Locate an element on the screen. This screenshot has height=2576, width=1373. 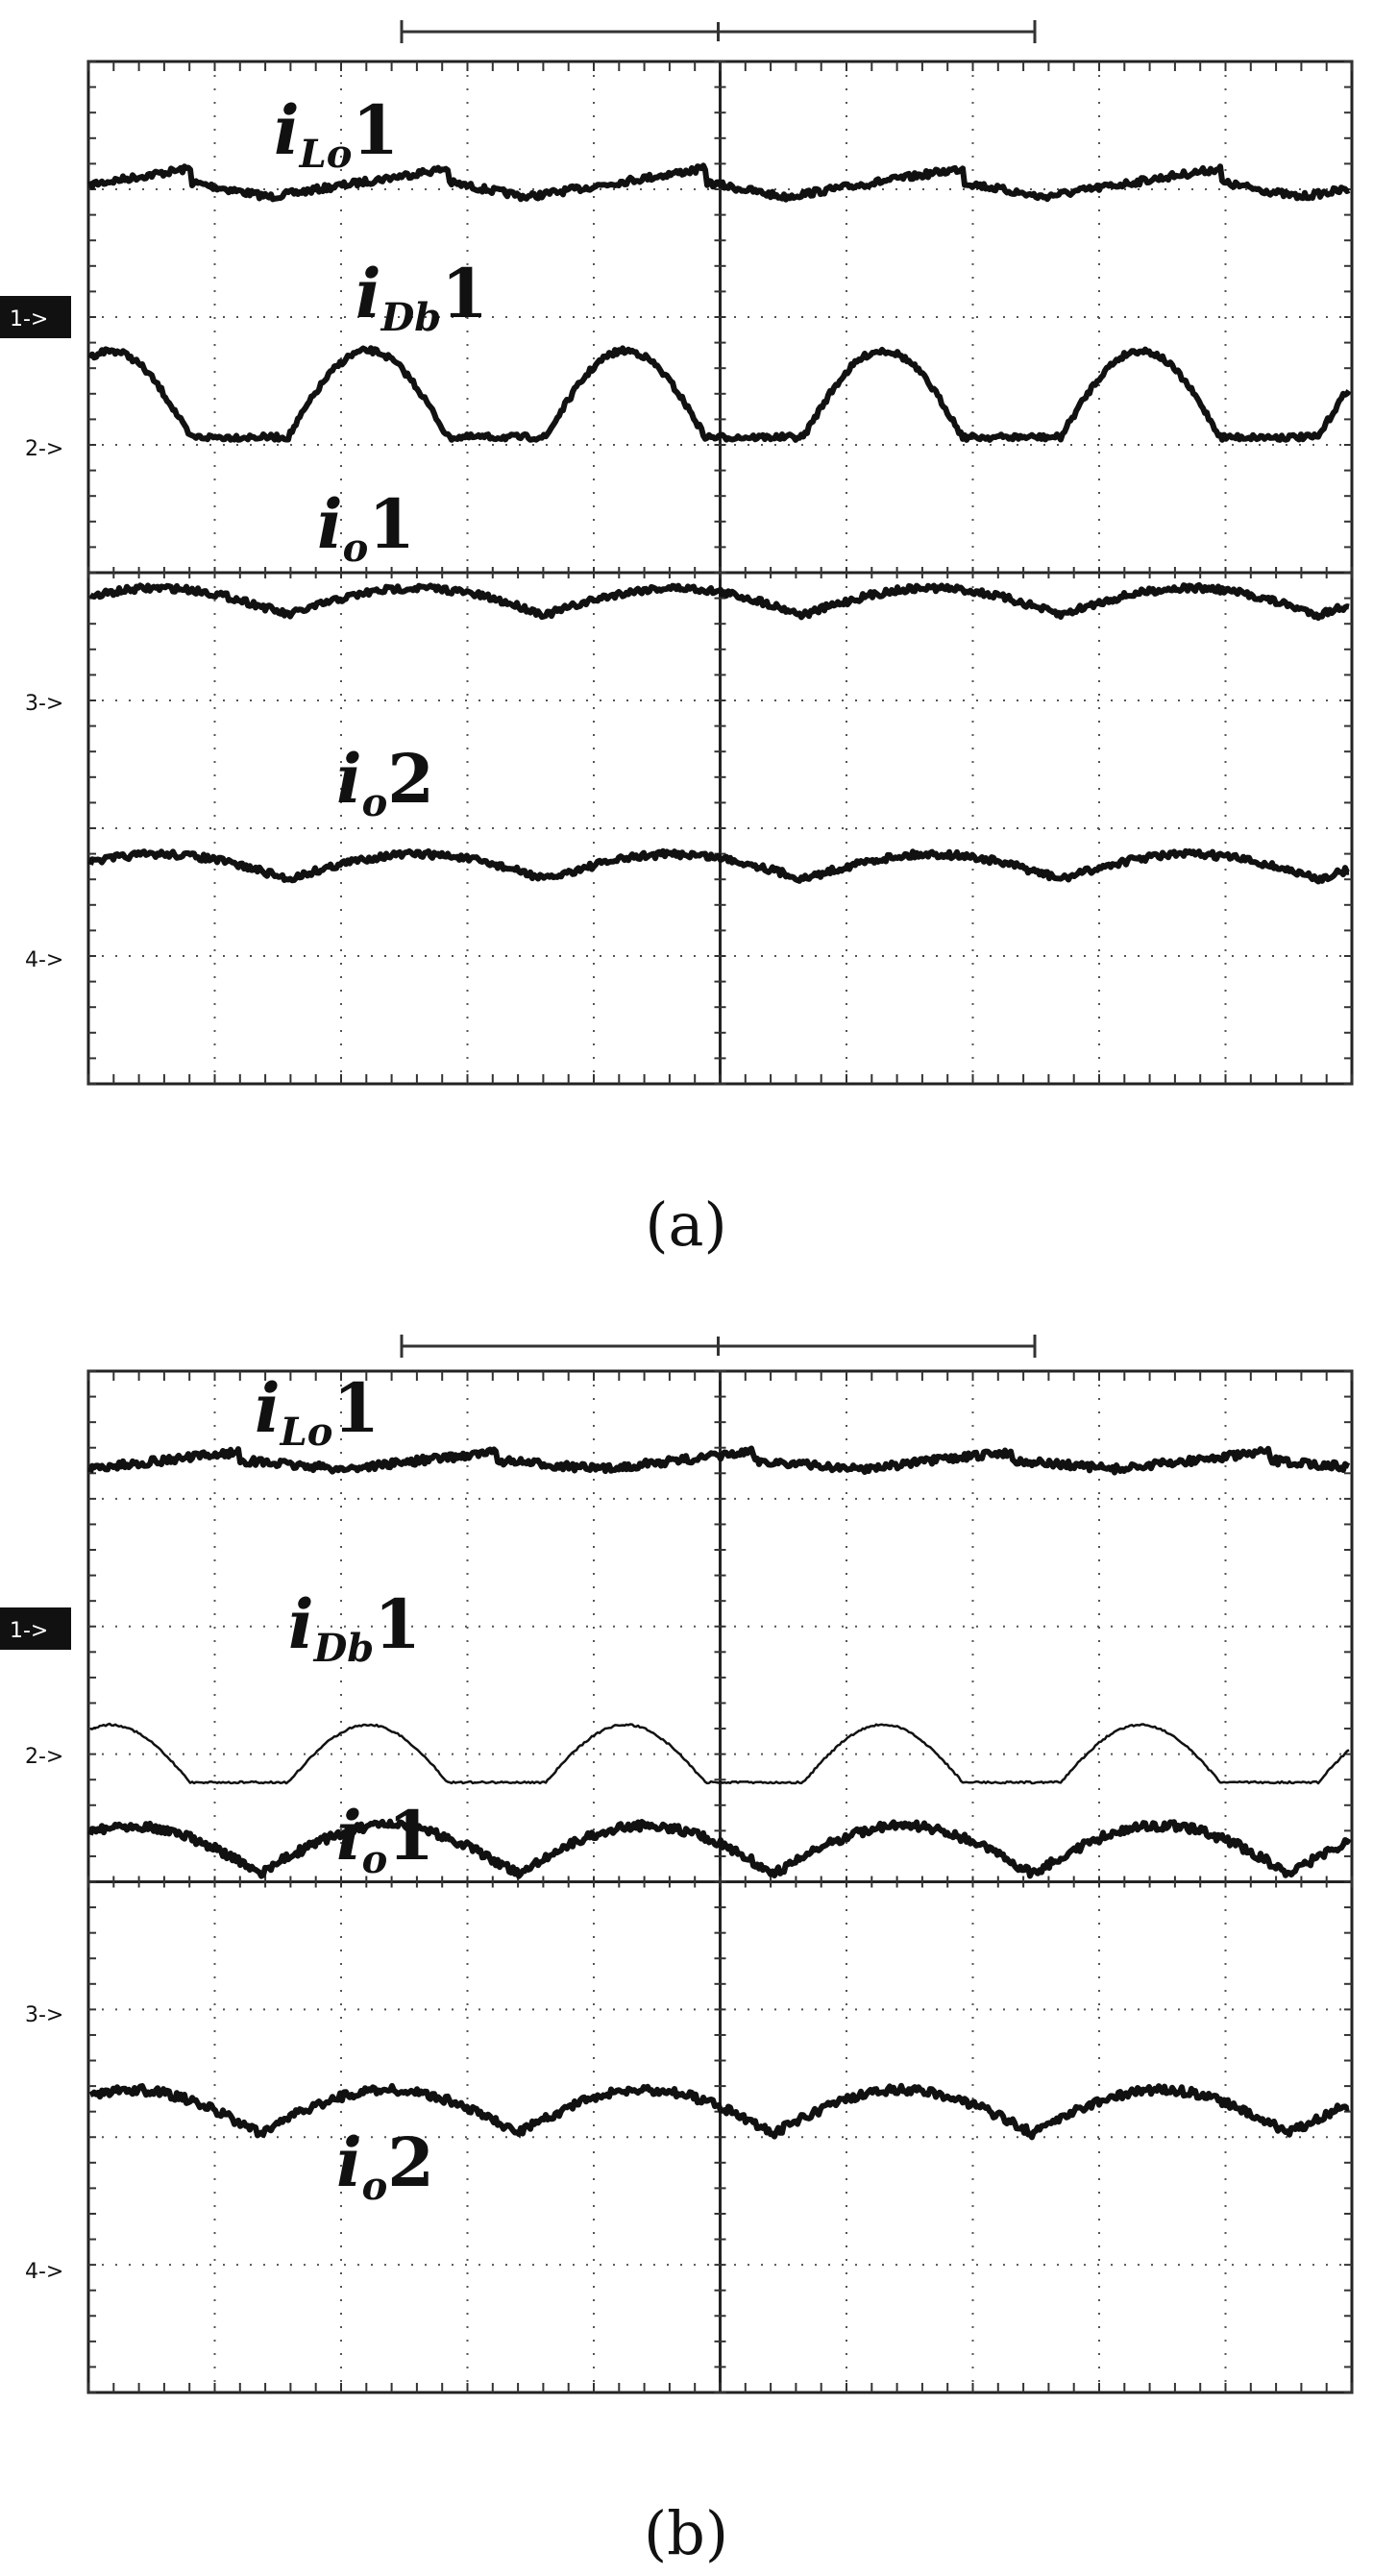
panel-caption: (b) is located at coordinates (686, 2533).